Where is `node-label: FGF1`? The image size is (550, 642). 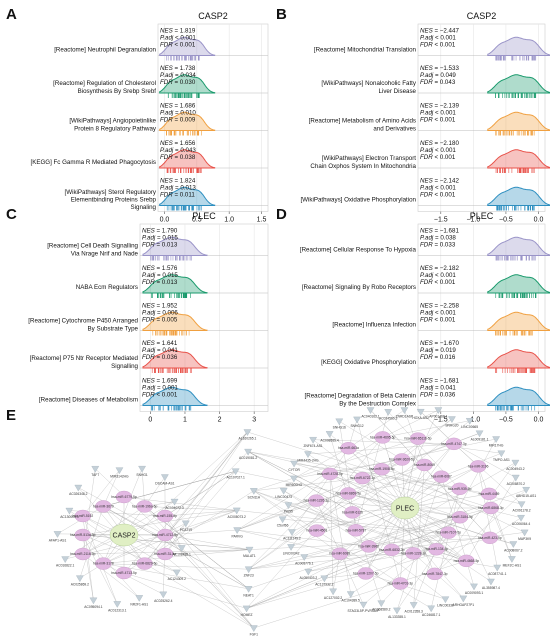
node-label: FGF1 is located at coordinates (254, 635).